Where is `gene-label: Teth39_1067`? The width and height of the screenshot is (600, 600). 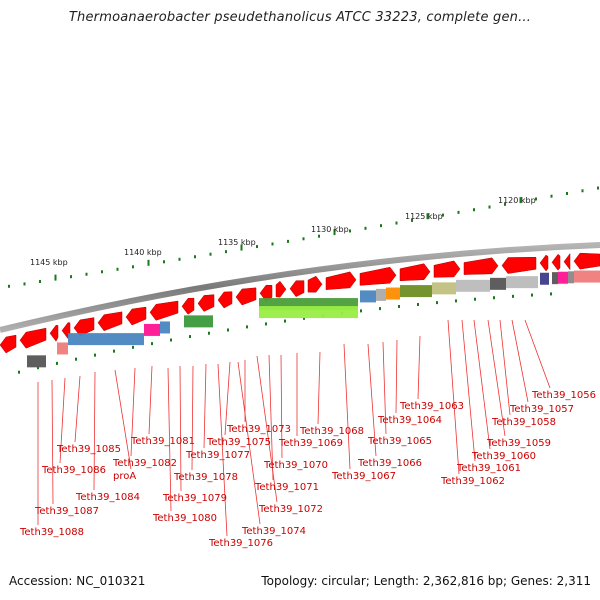
gene-label: Teth39_1067 is located at coordinates (363, 476).